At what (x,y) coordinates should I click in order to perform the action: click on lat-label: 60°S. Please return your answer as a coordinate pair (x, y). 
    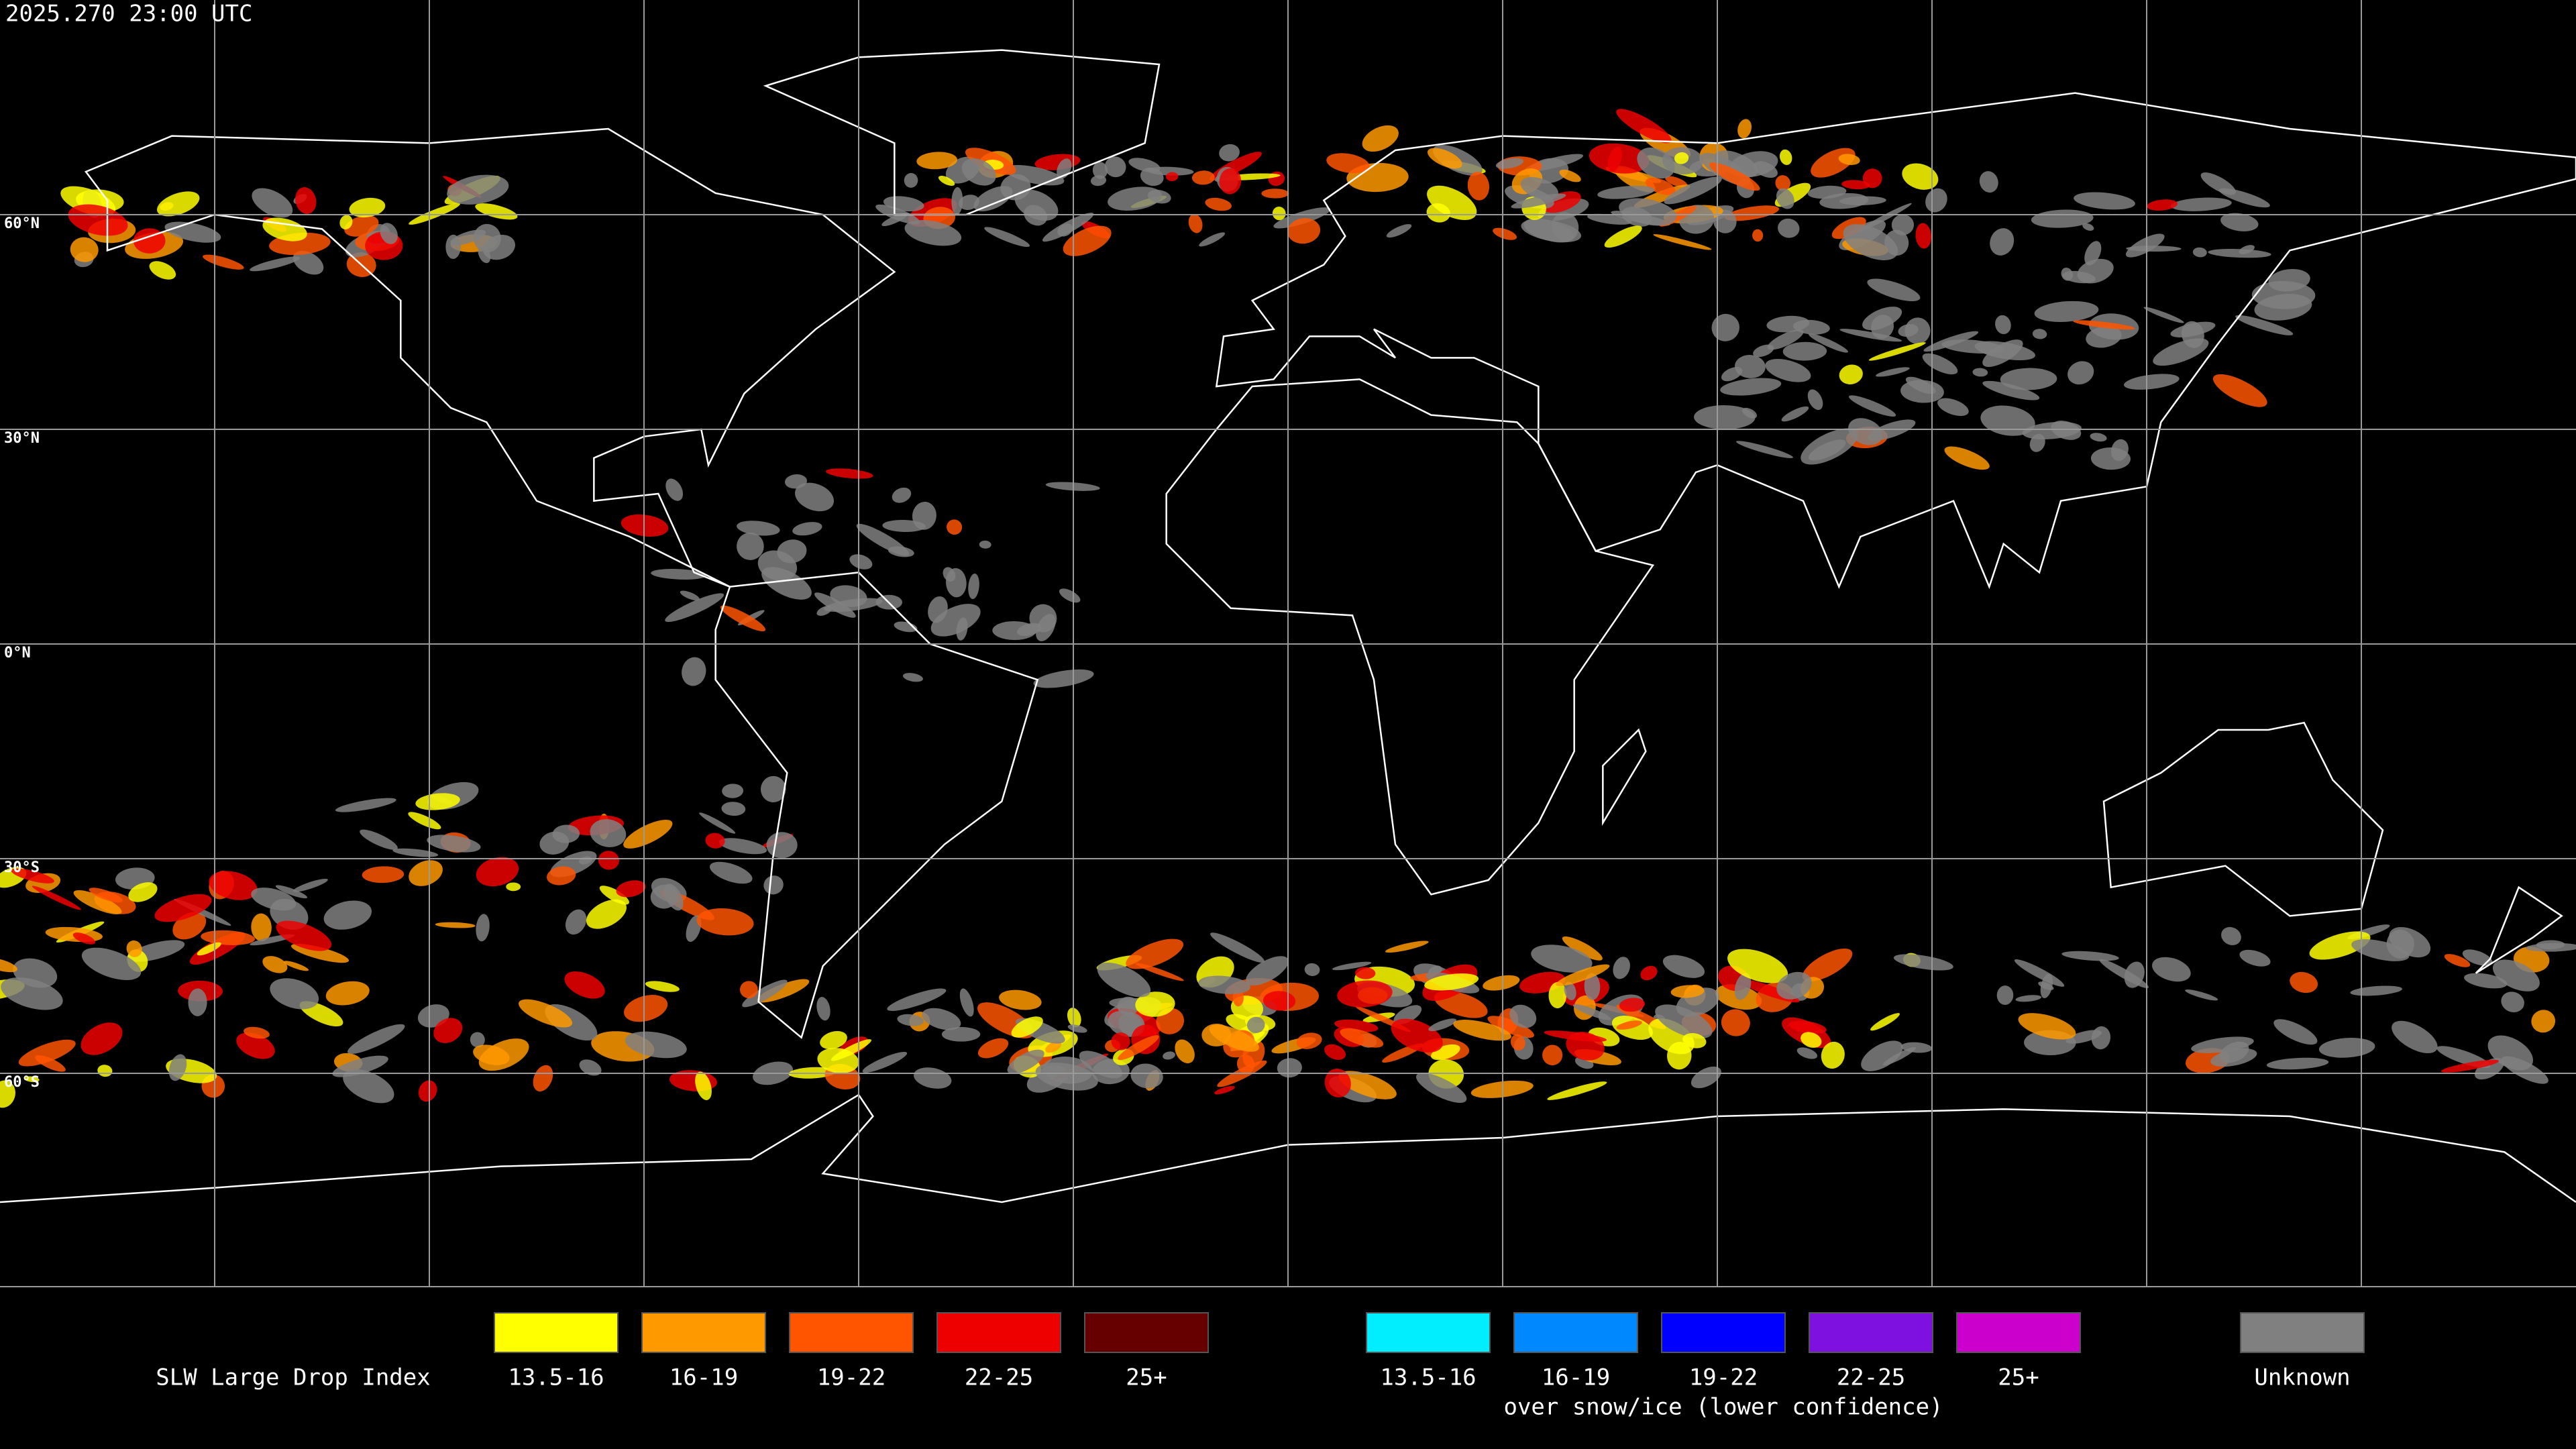
    Looking at the image, I should click on (22, 1082).